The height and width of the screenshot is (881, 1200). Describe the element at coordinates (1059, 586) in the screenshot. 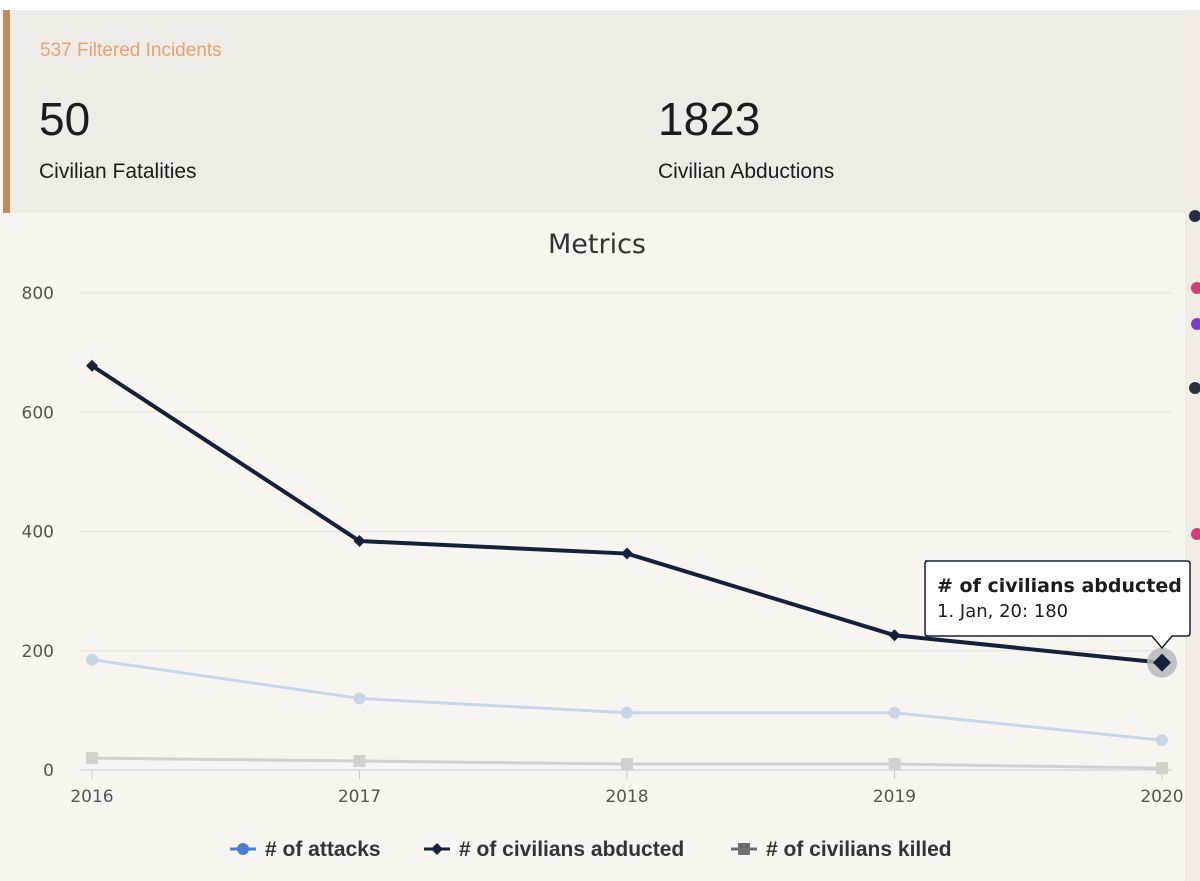

I see `tooltip-title: # of civilians abducted` at that location.